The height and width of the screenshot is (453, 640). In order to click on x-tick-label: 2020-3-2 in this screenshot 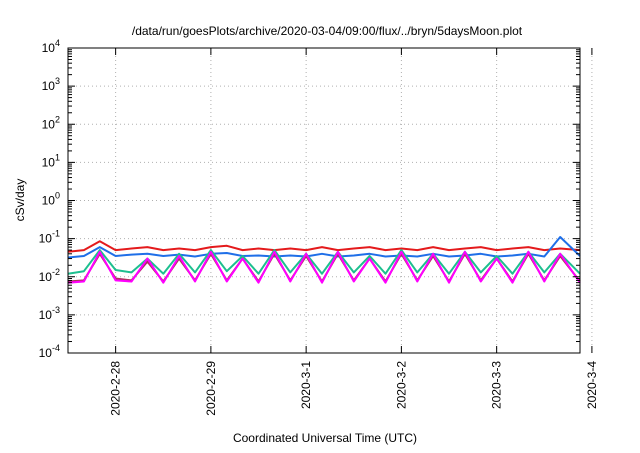, I will do `click(401, 385)`.